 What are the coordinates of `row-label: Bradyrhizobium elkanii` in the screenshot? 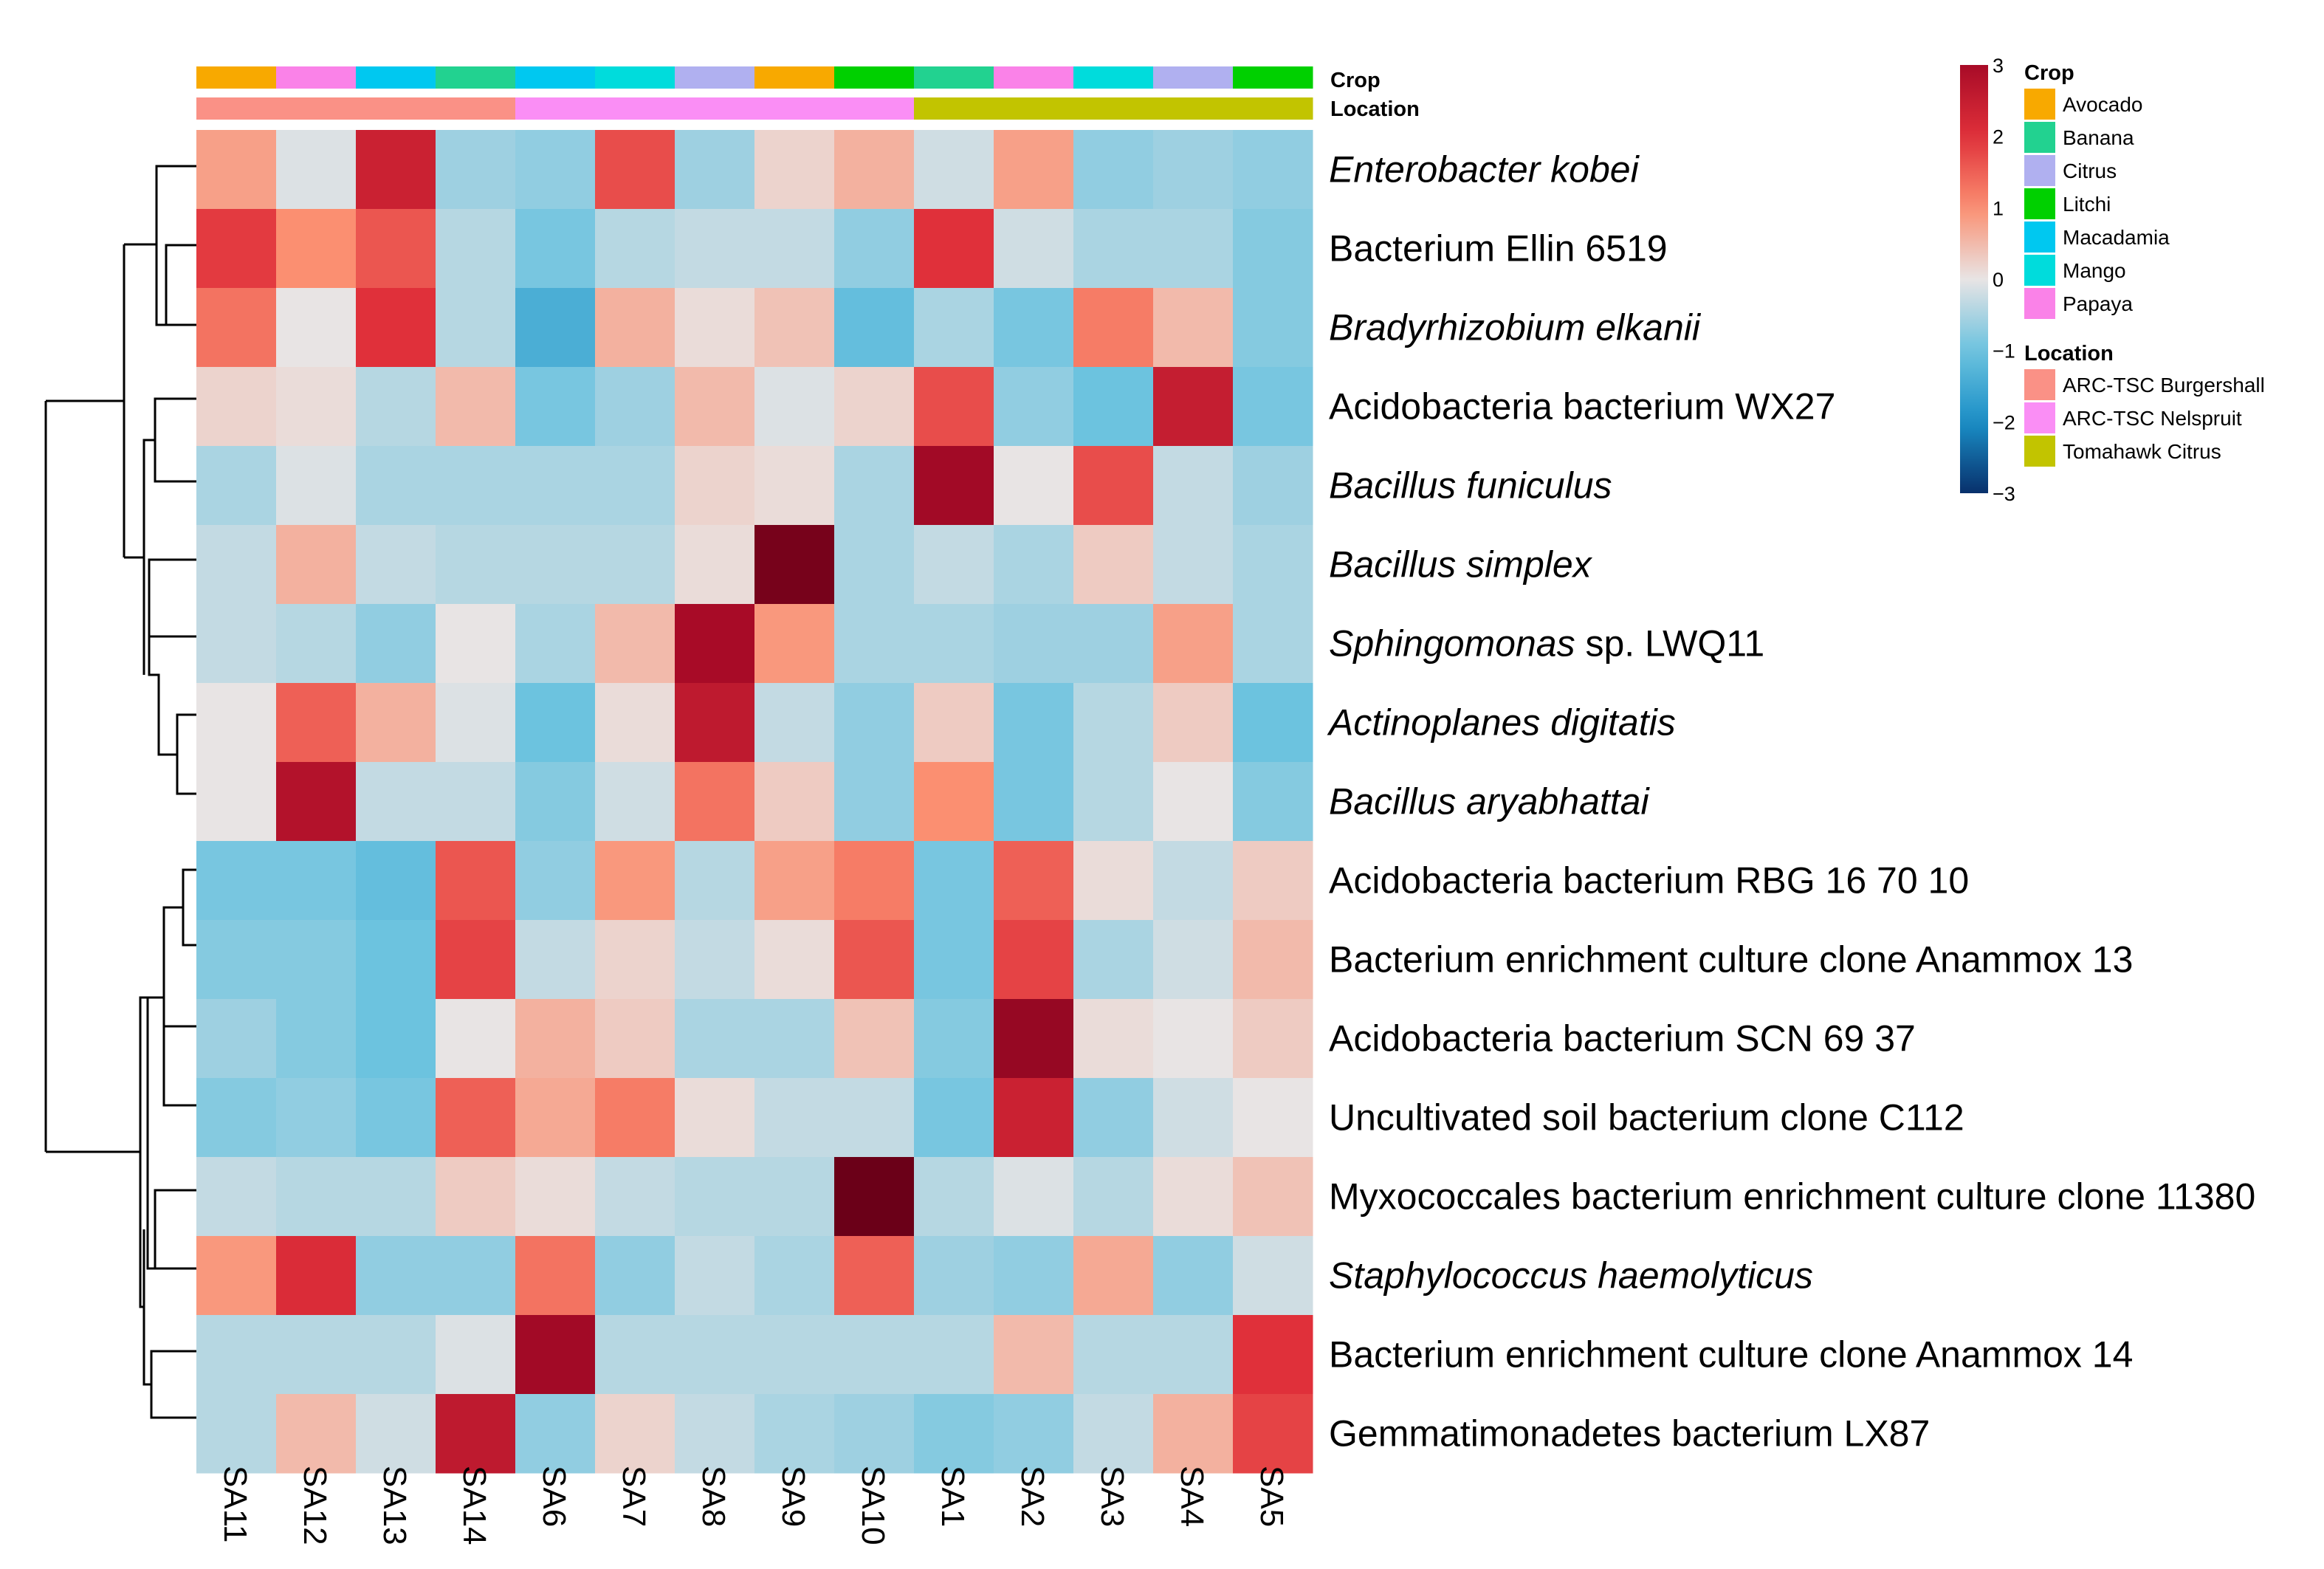 It's located at (1515, 328).